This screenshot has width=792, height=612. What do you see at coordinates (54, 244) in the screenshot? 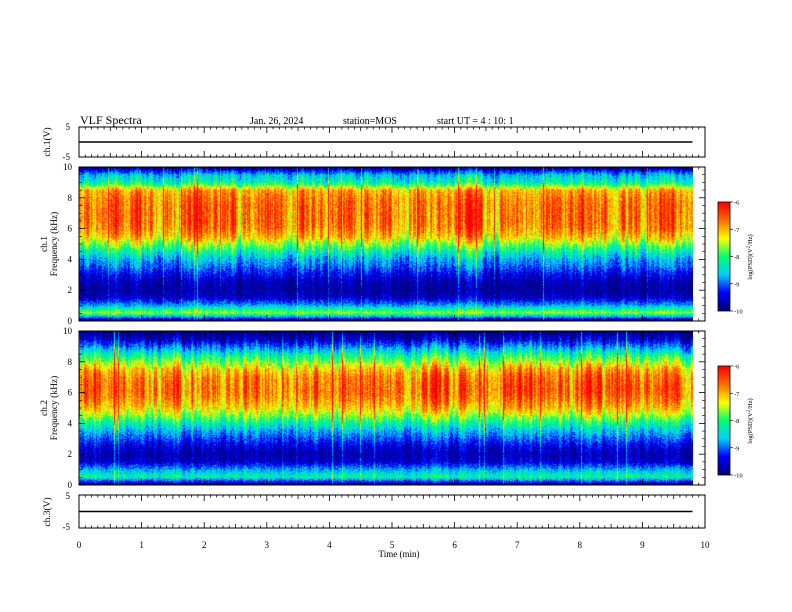
I see `ch1-spectrogram-ylabel-freq: Frequency (kHz)` at bounding box center [54, 244].